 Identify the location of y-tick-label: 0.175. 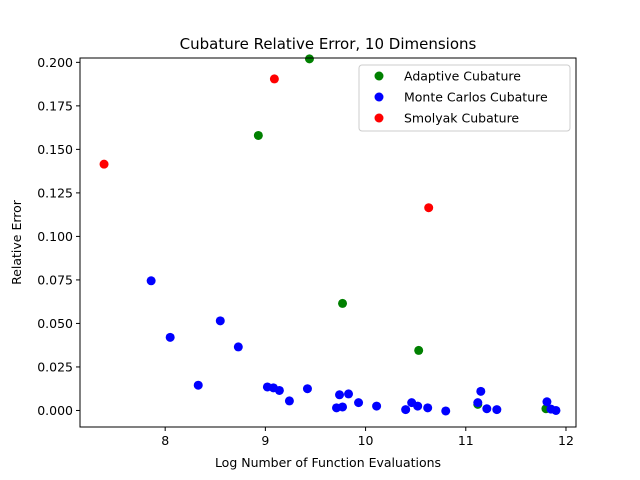
(55, 105).